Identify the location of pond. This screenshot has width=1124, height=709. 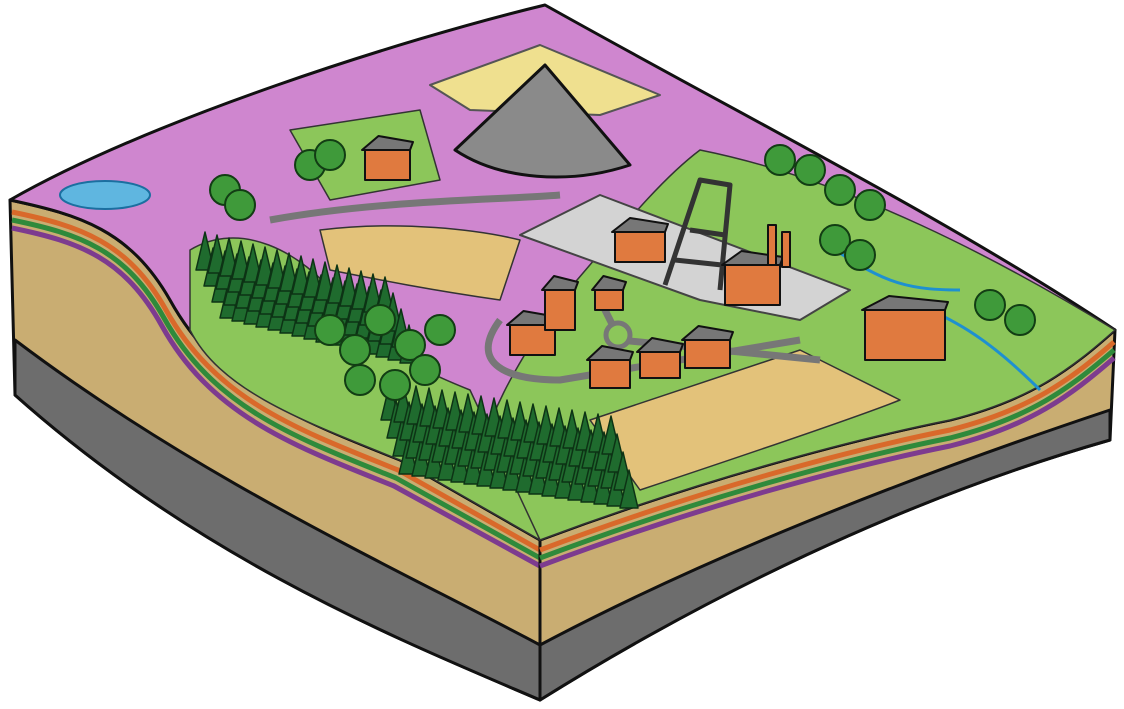
(105, 195).